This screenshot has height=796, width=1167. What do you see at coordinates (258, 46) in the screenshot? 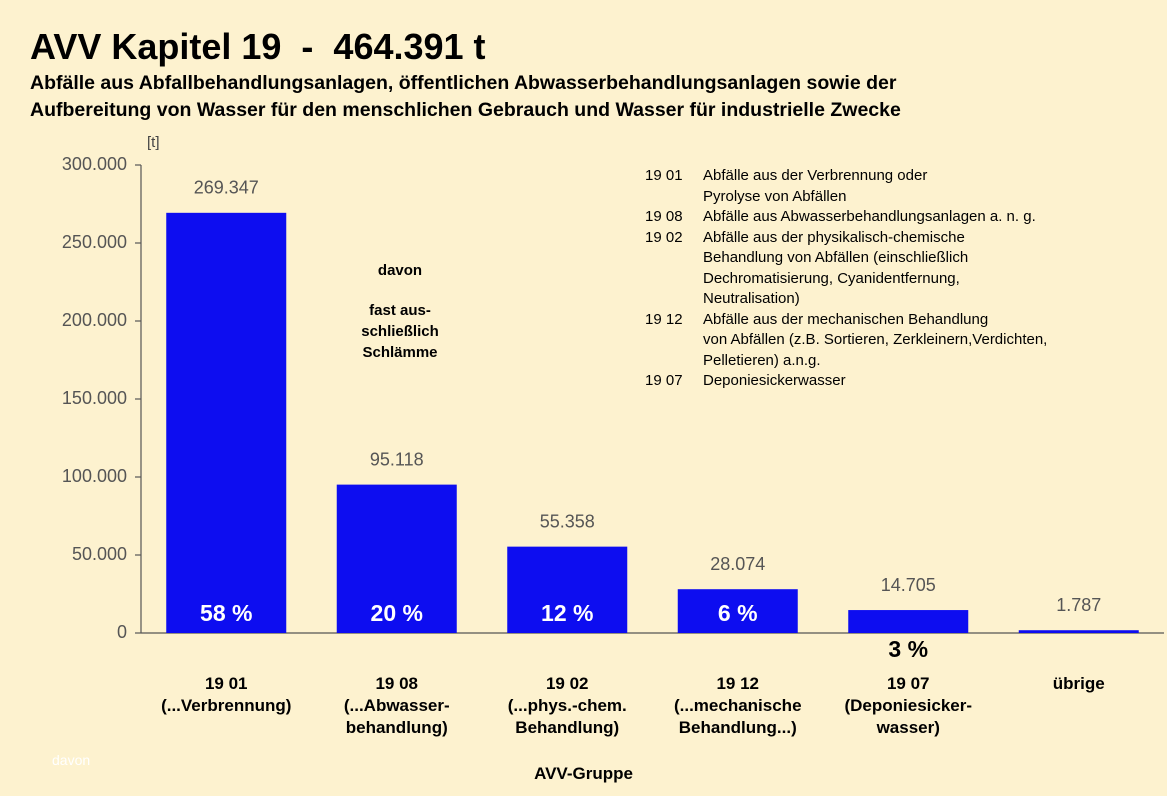
I see `chart-title: AVV Kapitel 19 - 464.391 t` at bounding box center [258, 46].